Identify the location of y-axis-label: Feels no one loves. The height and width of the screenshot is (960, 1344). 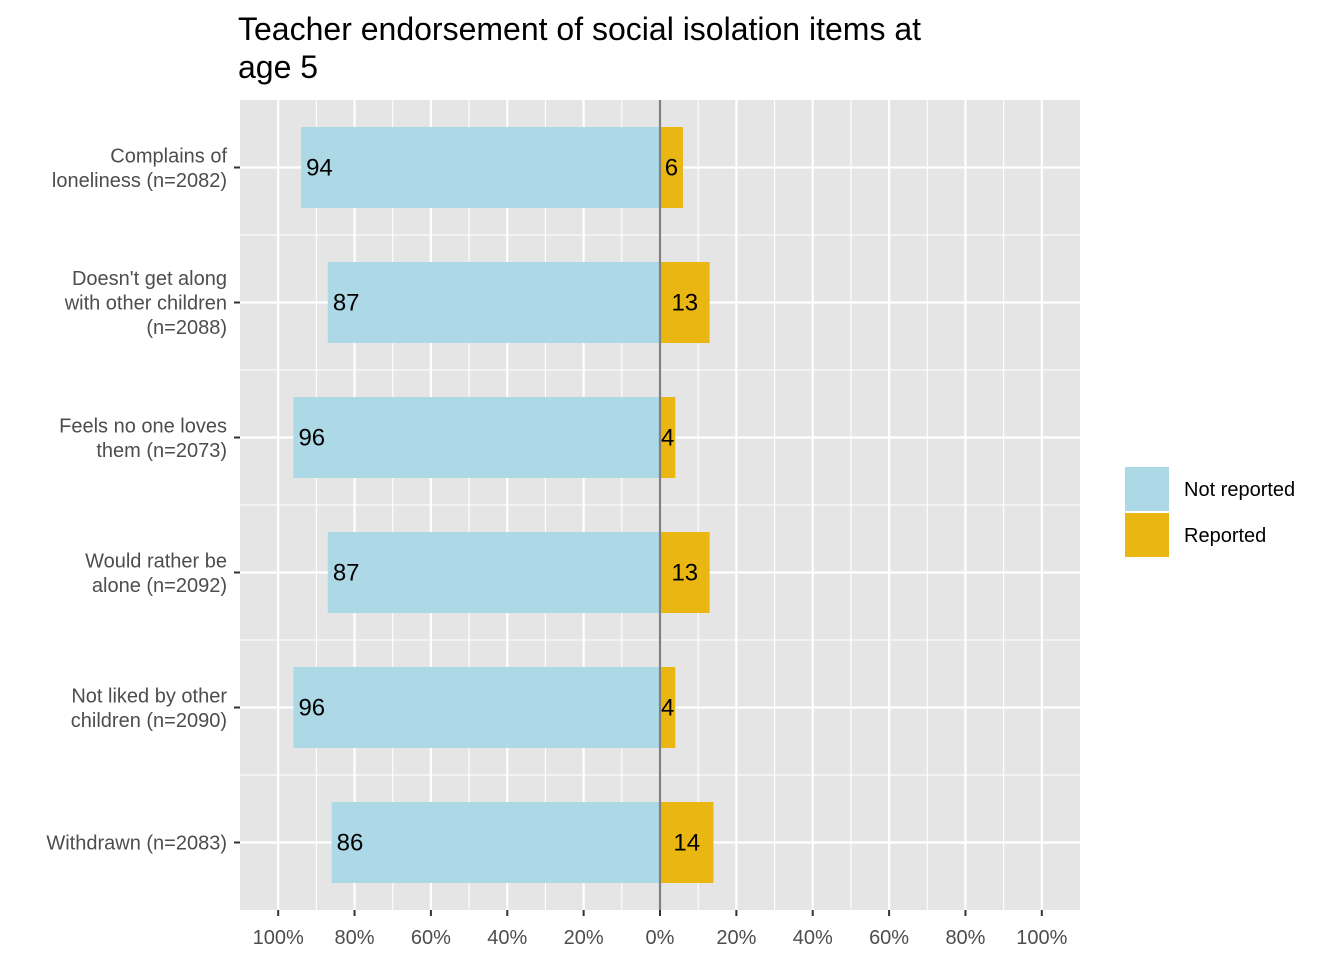
(143, 426).